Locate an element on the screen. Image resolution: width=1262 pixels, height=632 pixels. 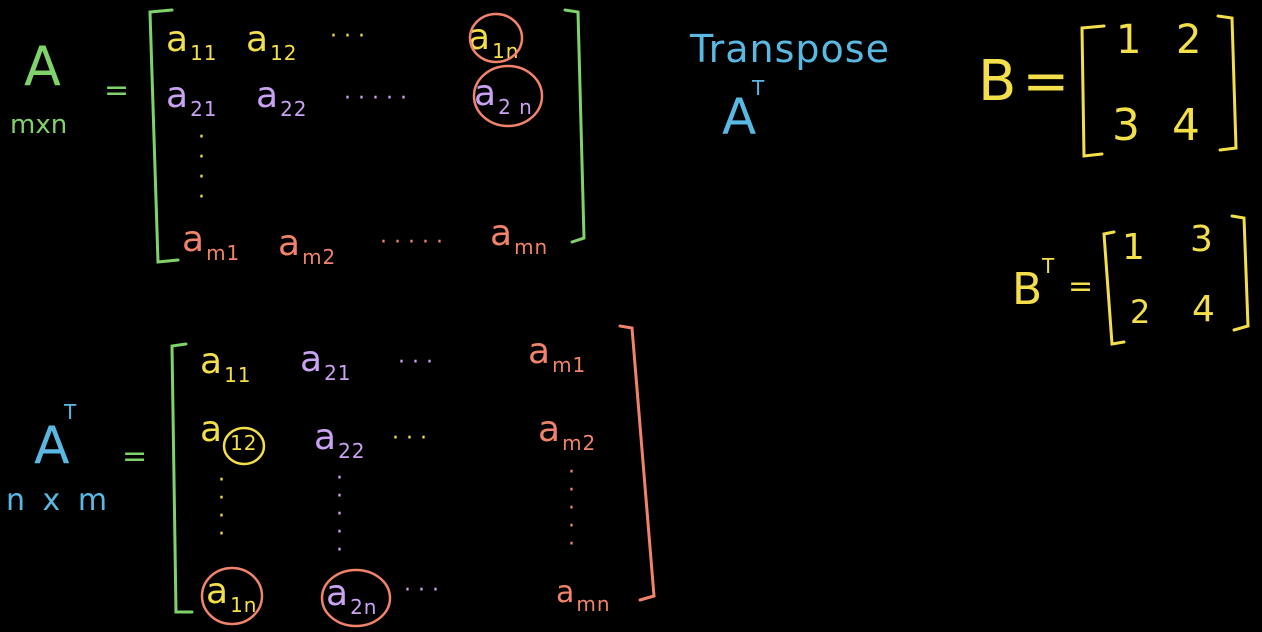
matrix-bt-value-11: 1 is located at coordinates (1133, 247).